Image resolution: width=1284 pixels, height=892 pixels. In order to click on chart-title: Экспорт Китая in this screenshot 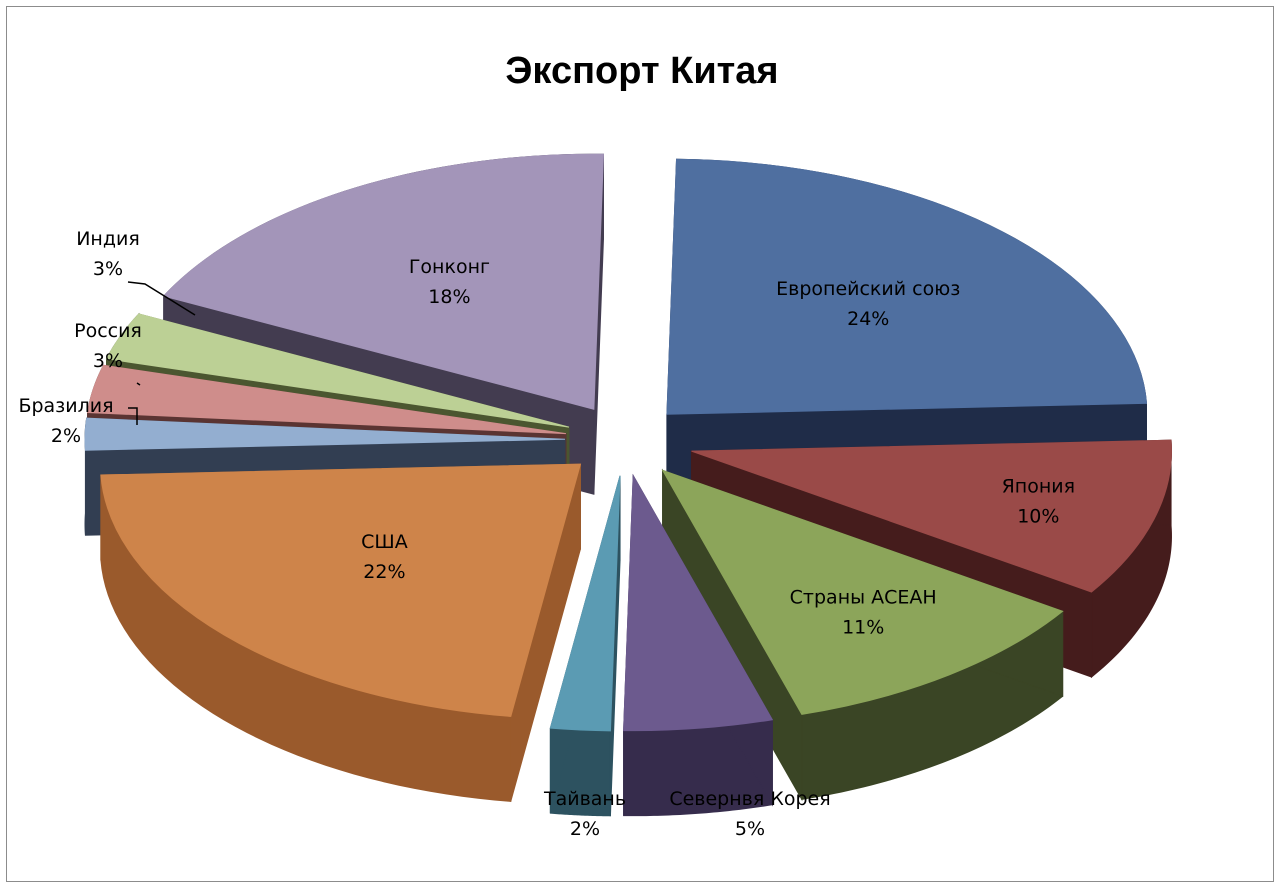, I will do `click(642, 71)`.